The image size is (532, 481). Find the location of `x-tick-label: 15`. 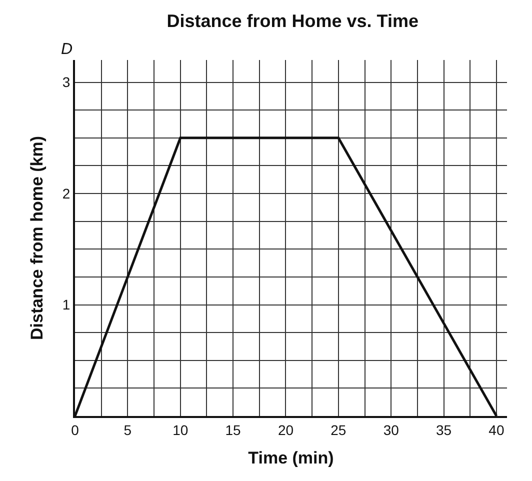

x-tick-label: 15 is located at coordinates (233, 430).